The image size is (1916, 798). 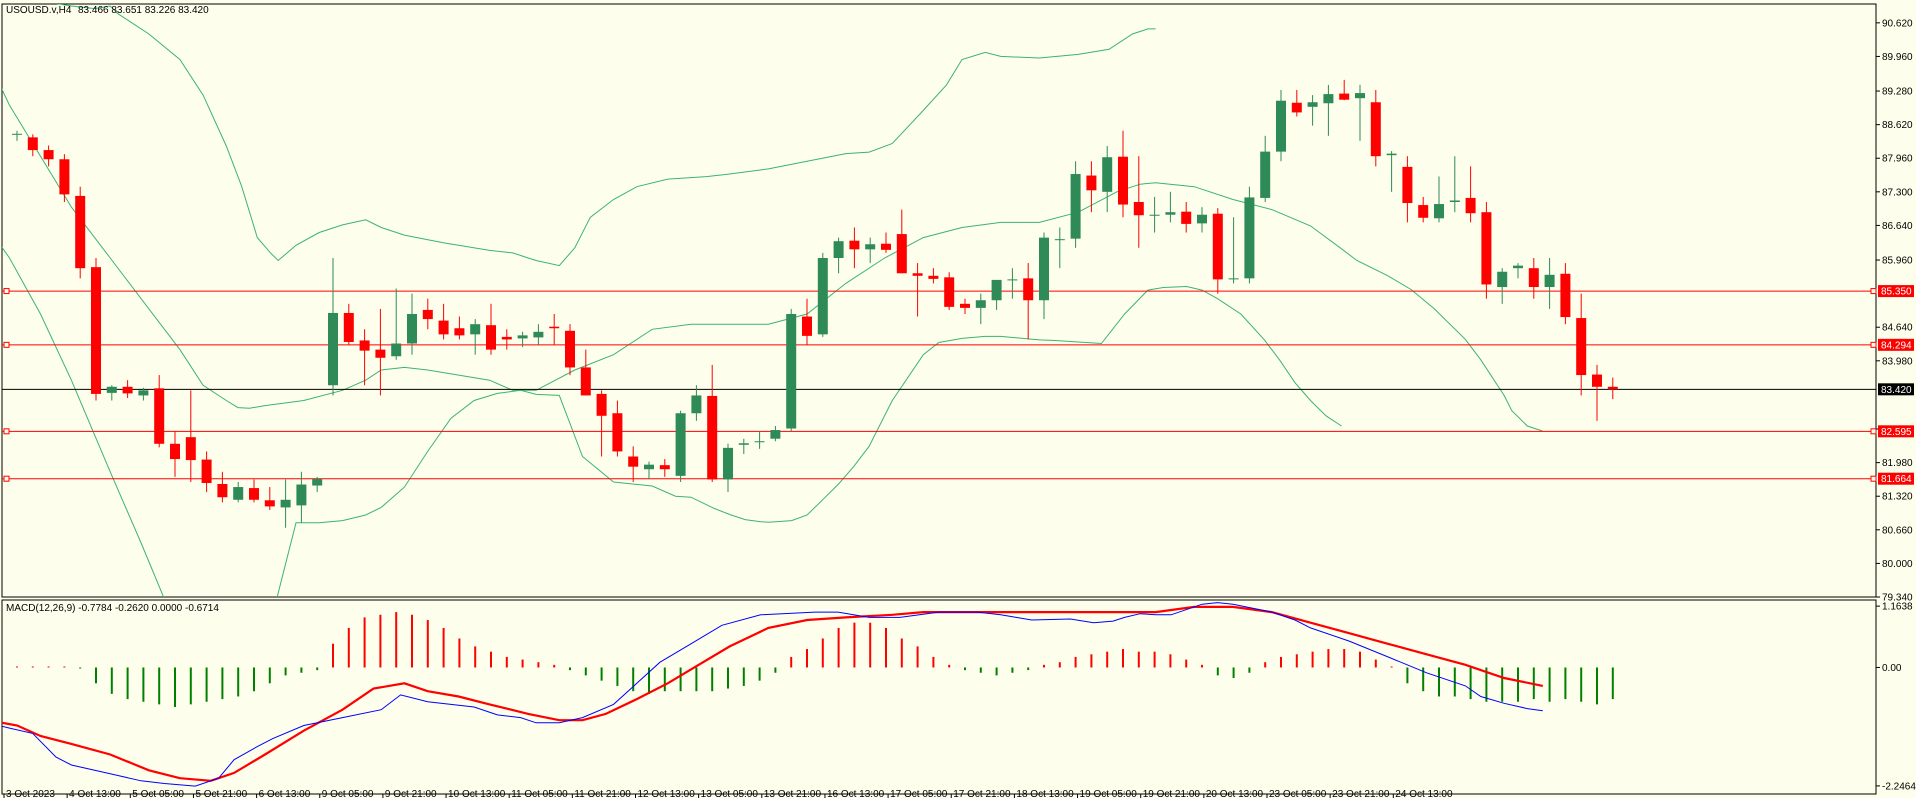 I want to click on time-axis-label: 13 Oct 21:00, so click(x=793, y=793).